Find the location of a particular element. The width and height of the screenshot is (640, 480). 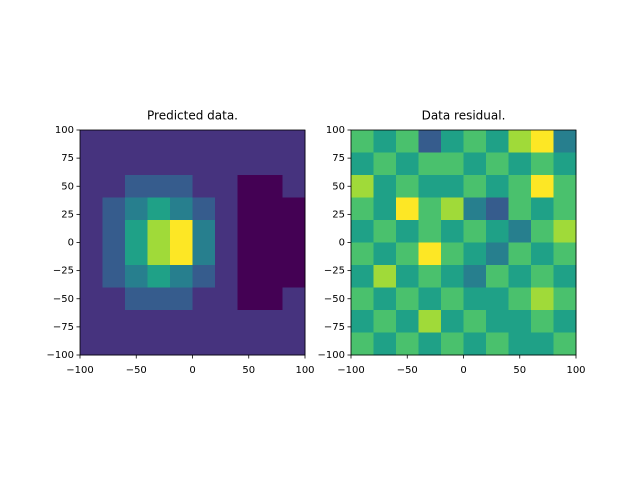

y-tick-label: −25 is located at coordinates (63, 271).